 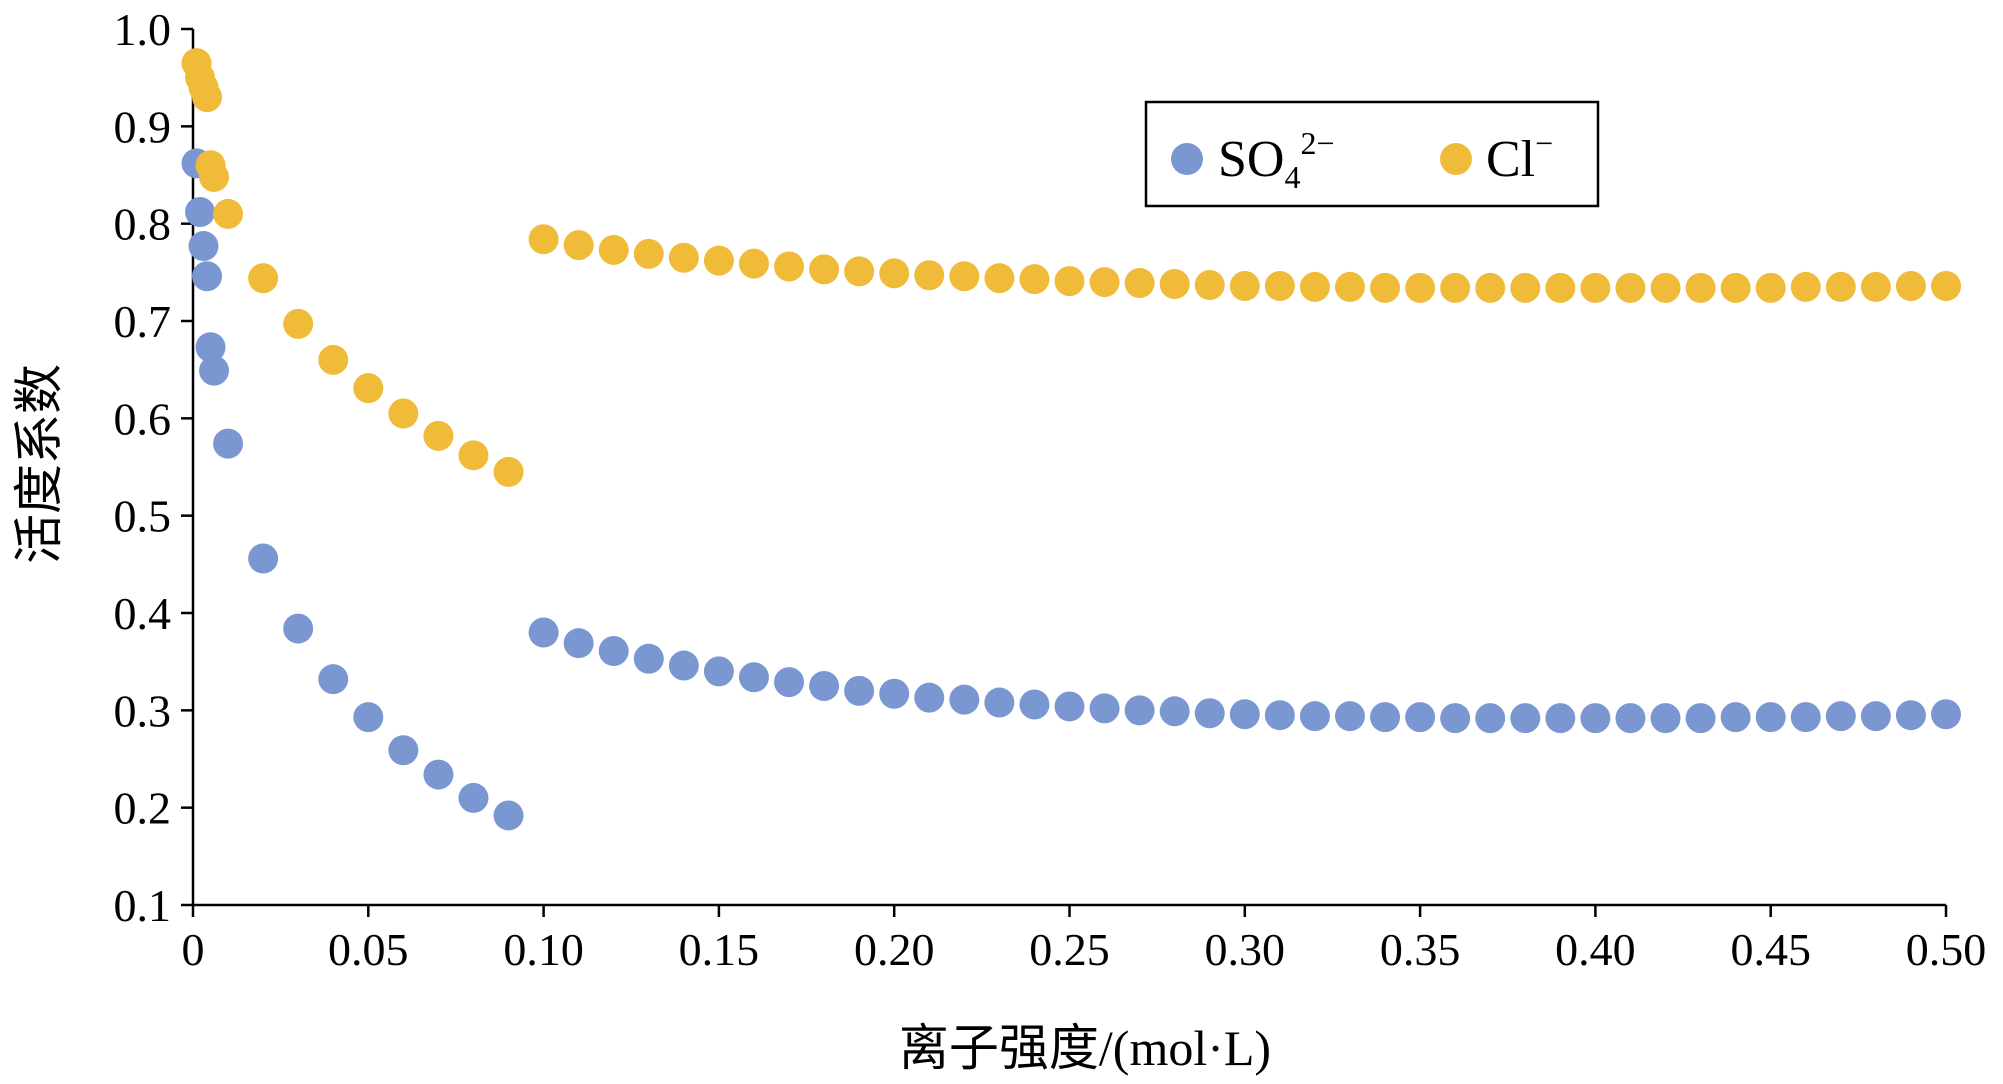 What do you see at coordinates (143, 905) in the screenshot?
I see `y-tick-label: 0.1` at bounding box center [143, 905].